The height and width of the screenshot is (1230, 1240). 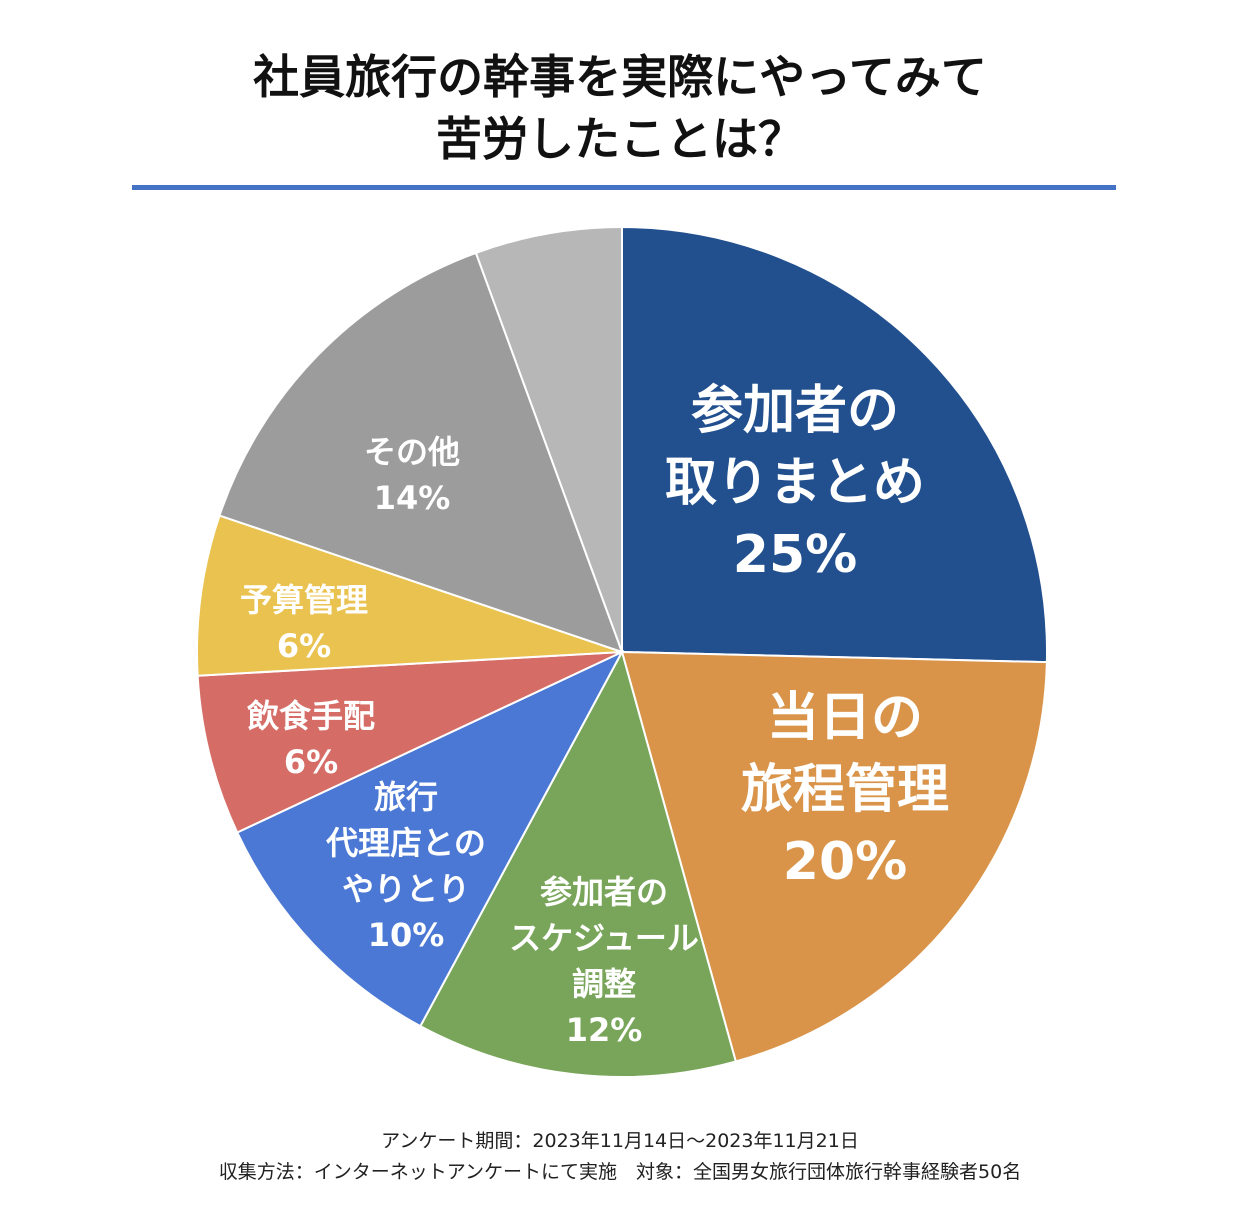 I want to click on slice-label-line: やりとり, so click(x=406, y=889).